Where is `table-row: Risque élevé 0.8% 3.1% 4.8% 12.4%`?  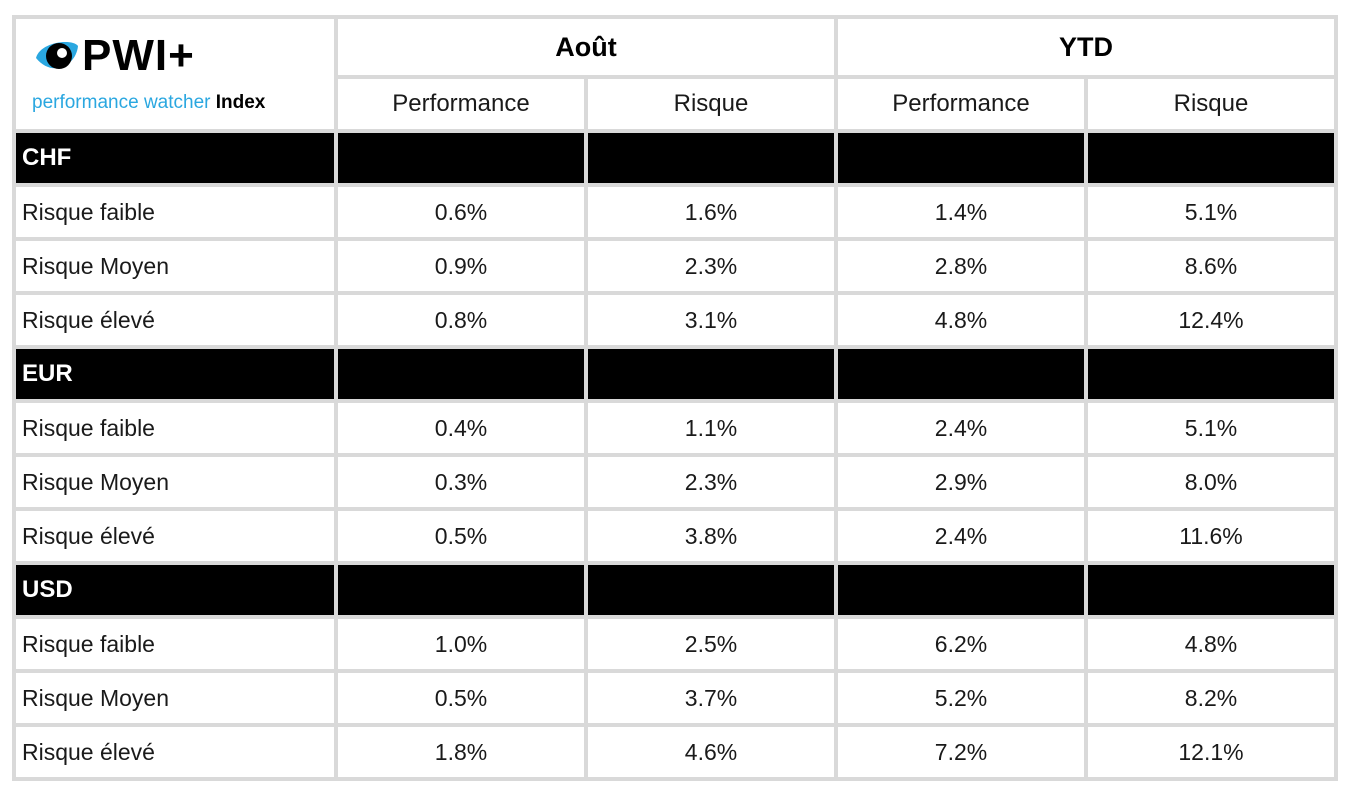
table-row: Risque élevé 0.8% 3.1% 4.8% 12.4% is located at coordinates (675, 320).